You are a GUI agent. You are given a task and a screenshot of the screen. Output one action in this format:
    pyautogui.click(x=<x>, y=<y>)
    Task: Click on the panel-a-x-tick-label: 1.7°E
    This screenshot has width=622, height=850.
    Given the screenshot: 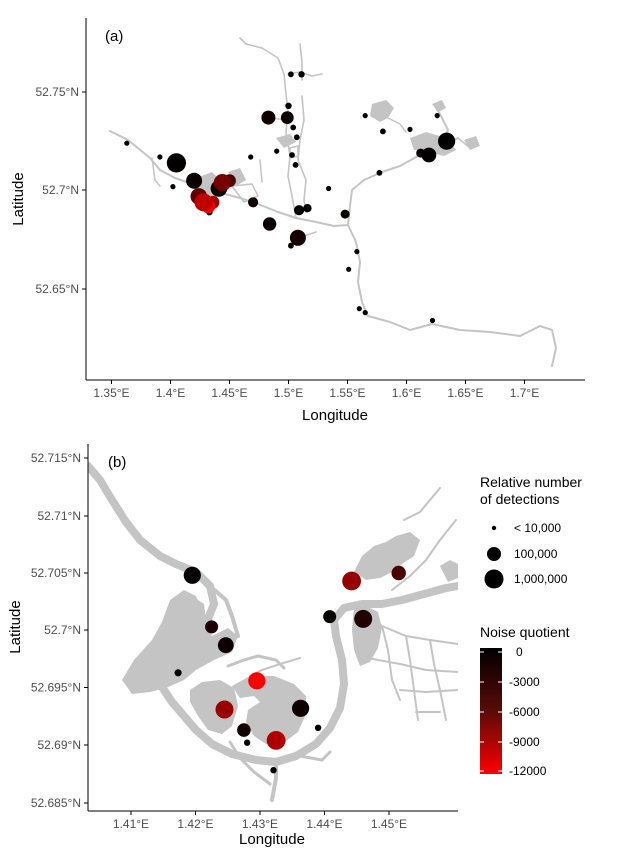 What is the action you would take?
    pyautogui.click(x=524, y=393)
    